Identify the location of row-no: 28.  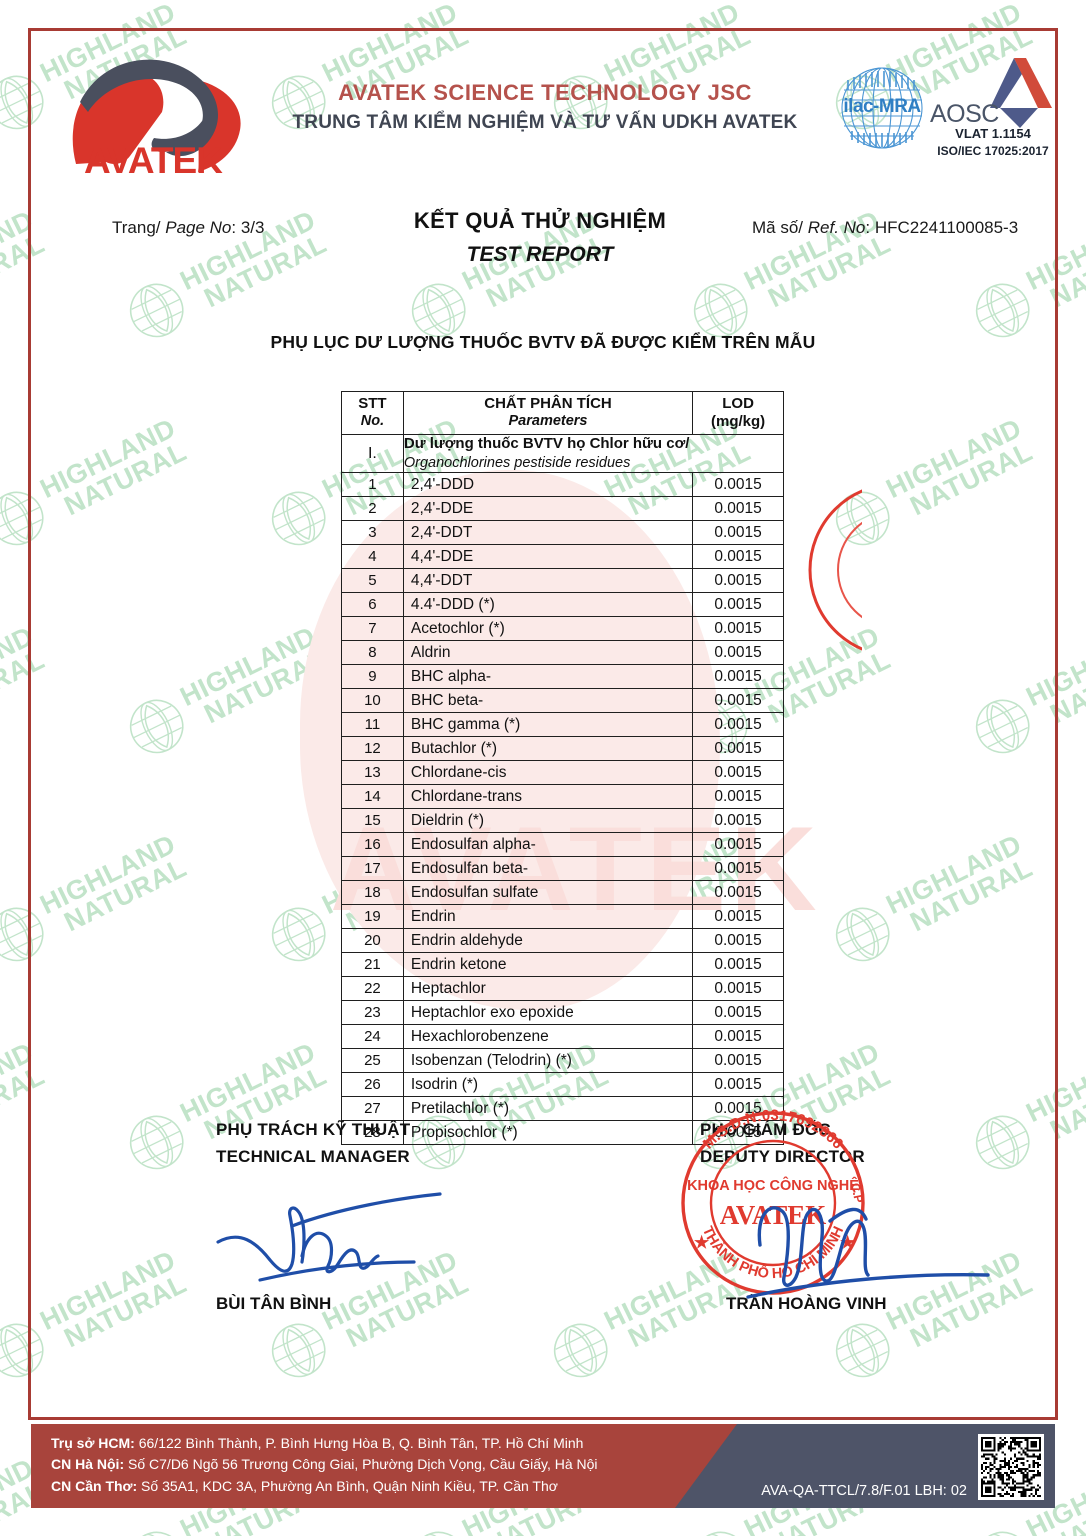
(372, 1133).